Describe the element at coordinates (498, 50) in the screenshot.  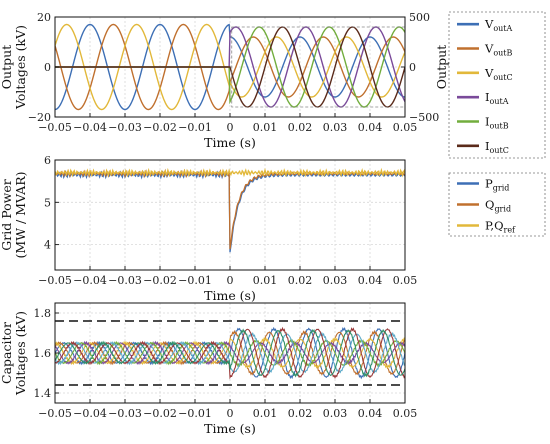
I see `legend-label: VoutB` at that location.